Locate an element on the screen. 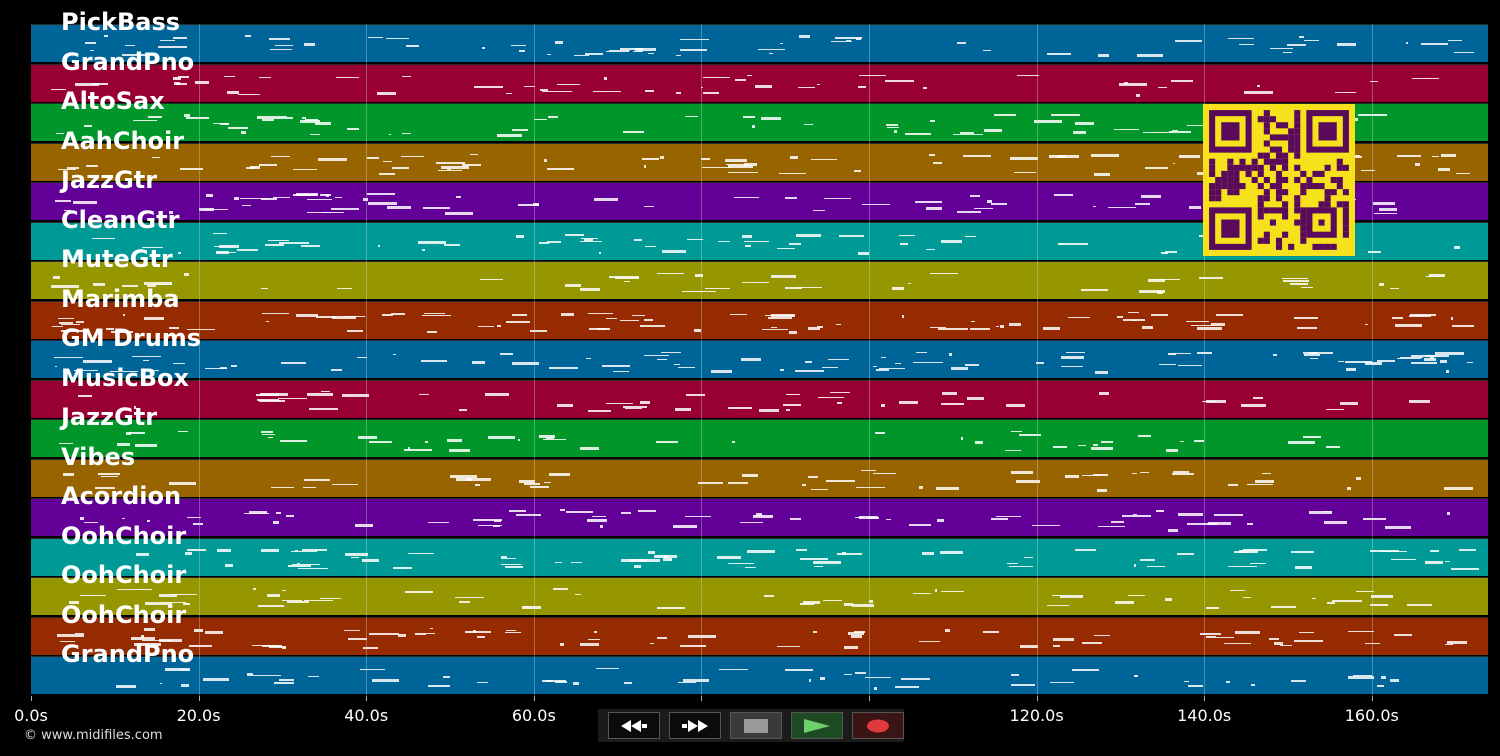 The height and width of the screenshot is (756, 1500). track-label: GM Drums is located at coordinates (131, 338).